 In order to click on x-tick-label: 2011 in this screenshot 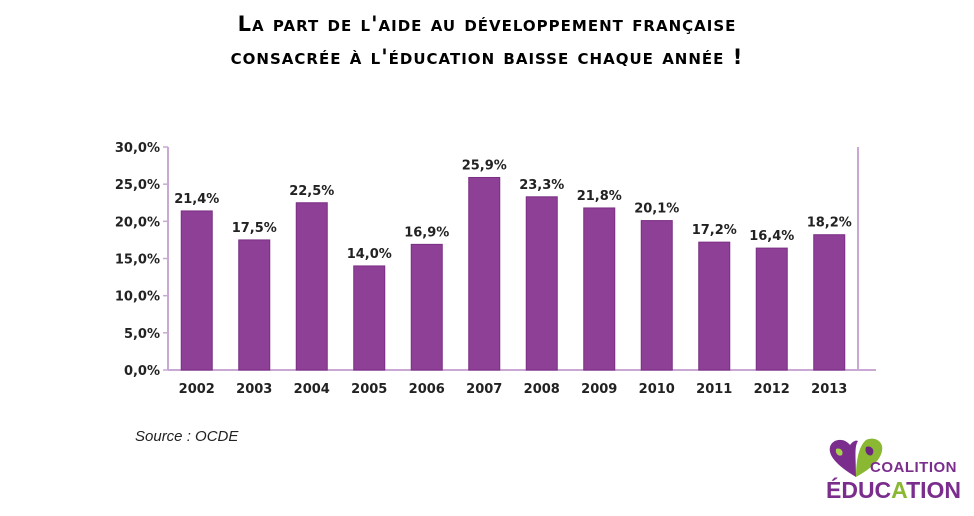, I will do `click(714, 389)`.